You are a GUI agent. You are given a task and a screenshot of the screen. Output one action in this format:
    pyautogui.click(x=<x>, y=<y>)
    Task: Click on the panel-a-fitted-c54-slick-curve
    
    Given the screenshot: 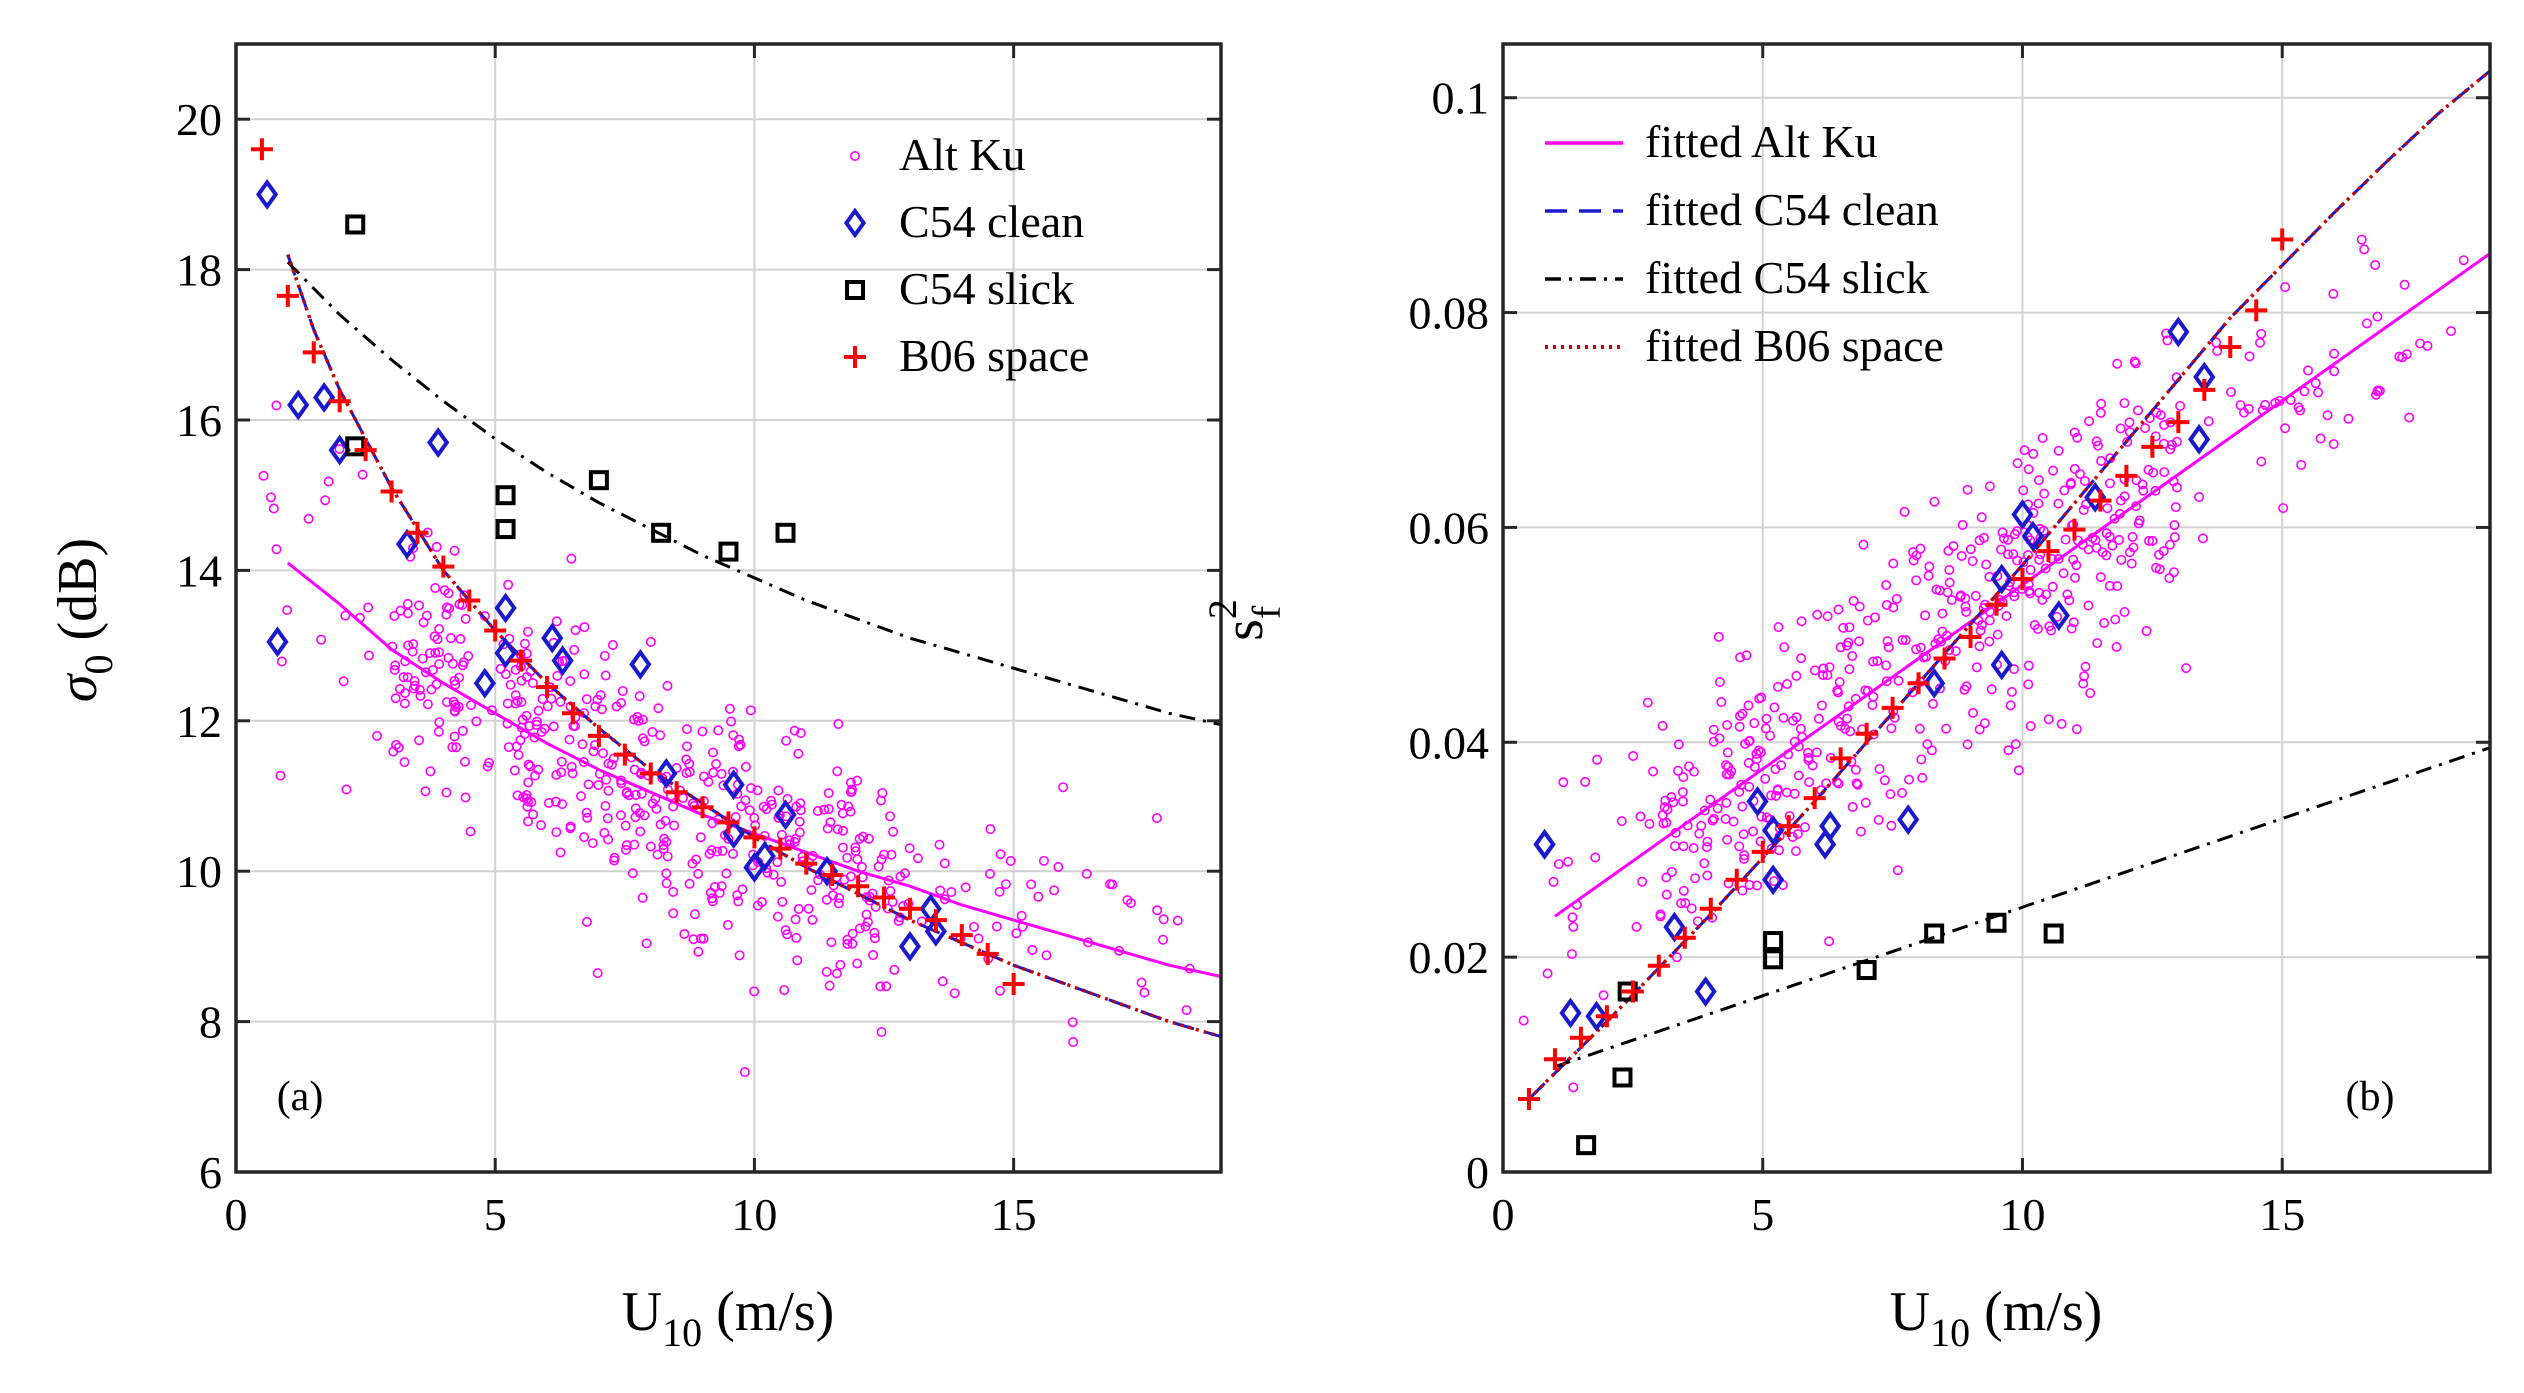 What is the action you would take?
    pyautogui.click(x=753, y=494)
    